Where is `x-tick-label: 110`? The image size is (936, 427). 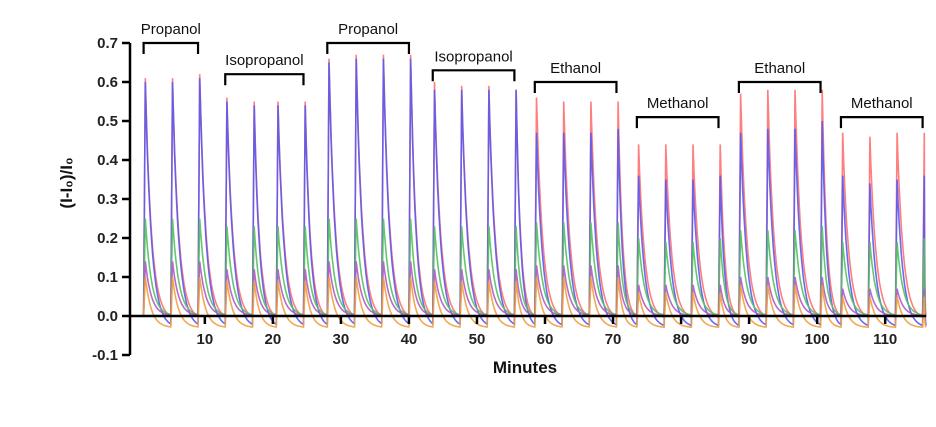
x-tick-label: 110 is located at coordinates (885, 339).